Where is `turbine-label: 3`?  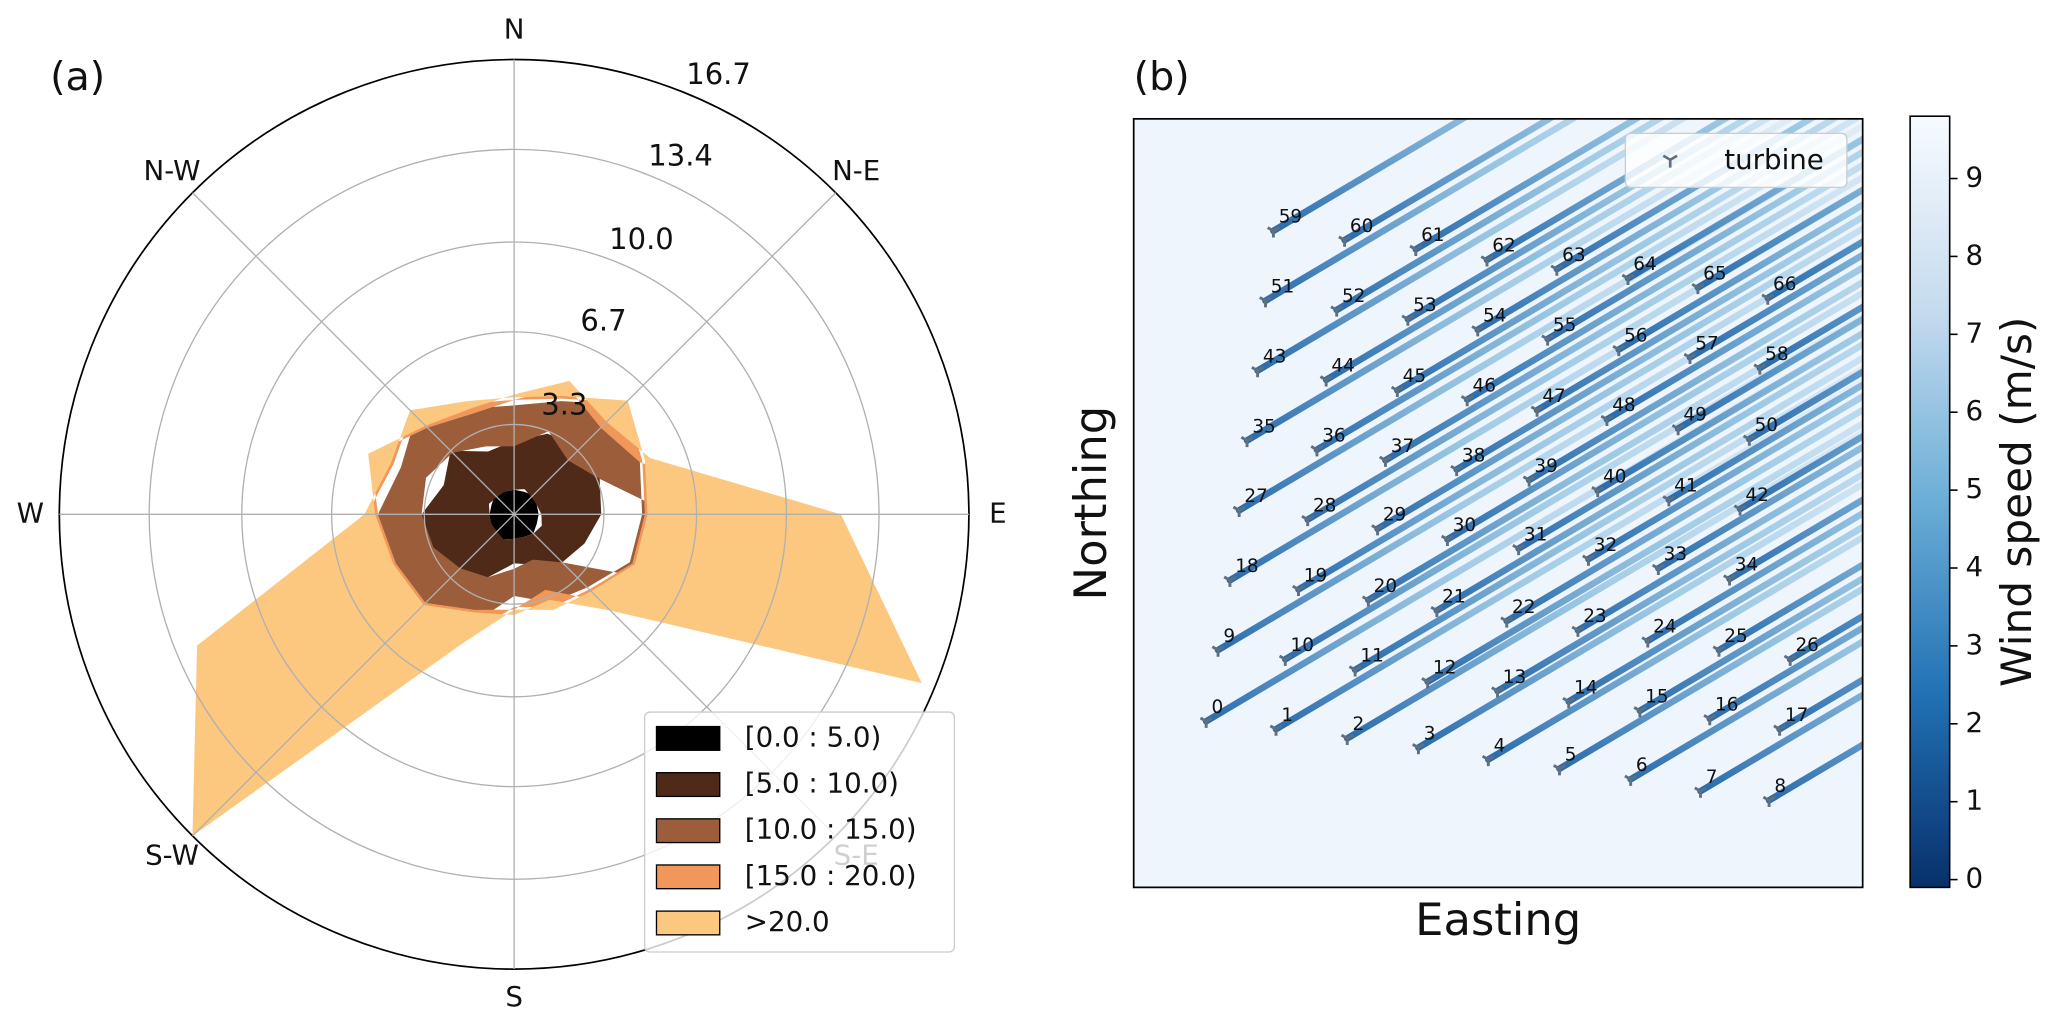
turbine-label: 3 is located at coordinates (1430, 733).